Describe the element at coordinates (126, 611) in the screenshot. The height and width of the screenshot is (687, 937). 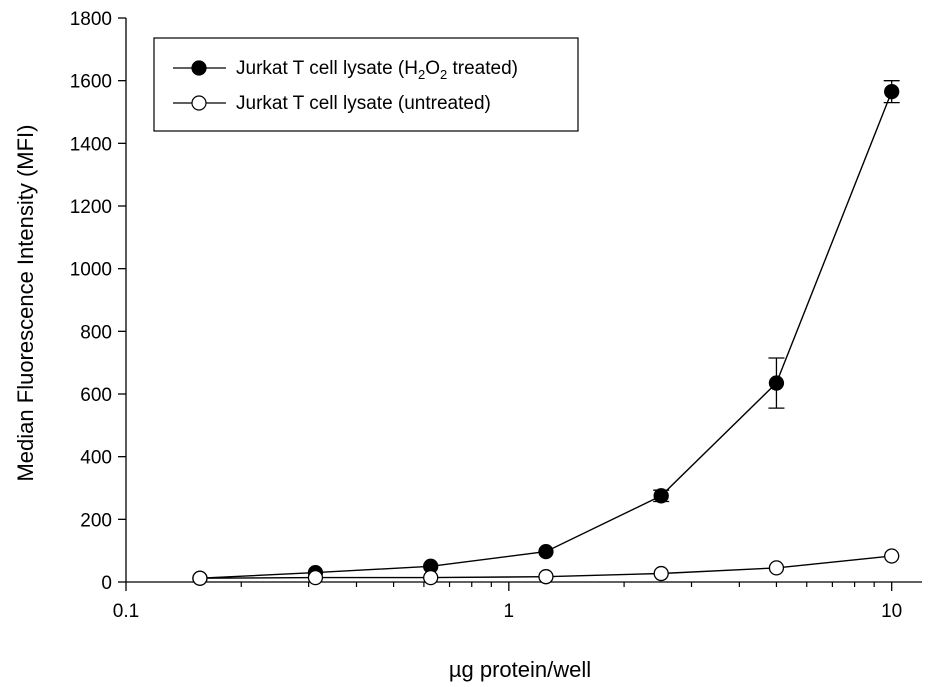
I see `x-tick-label: 0.1` at that location.